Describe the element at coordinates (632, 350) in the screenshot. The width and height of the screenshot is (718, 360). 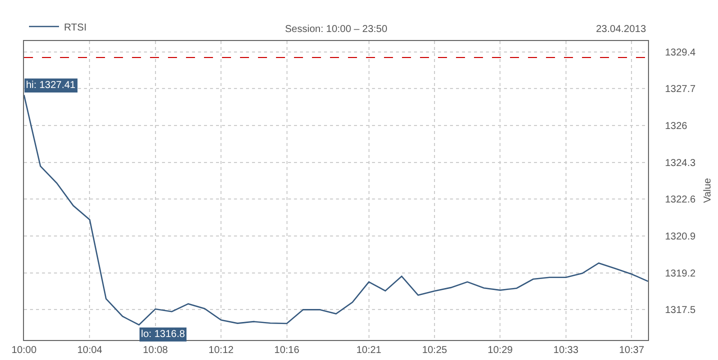
I see `x-tick-label: 10:37` at that location.